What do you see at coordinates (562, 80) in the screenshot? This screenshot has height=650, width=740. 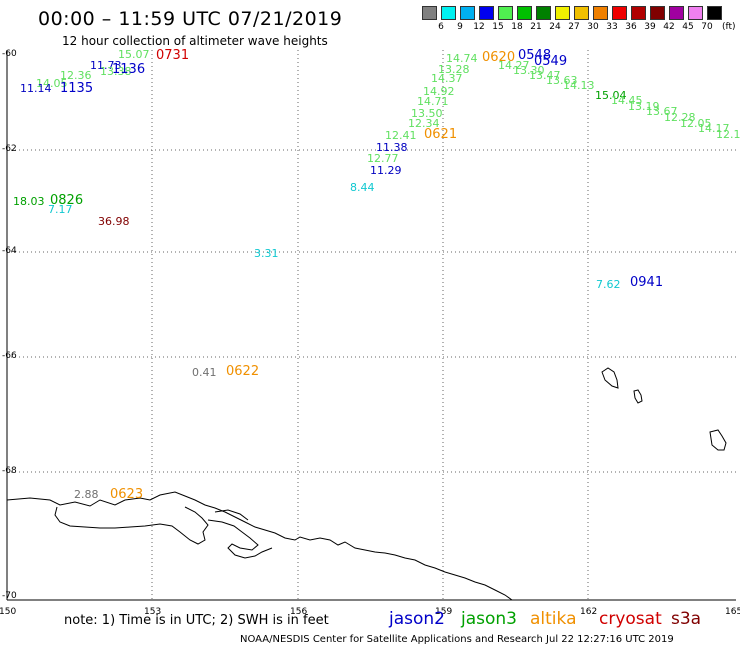 I see `wave-height-label: 13.63` at bounding box center [562, 80].